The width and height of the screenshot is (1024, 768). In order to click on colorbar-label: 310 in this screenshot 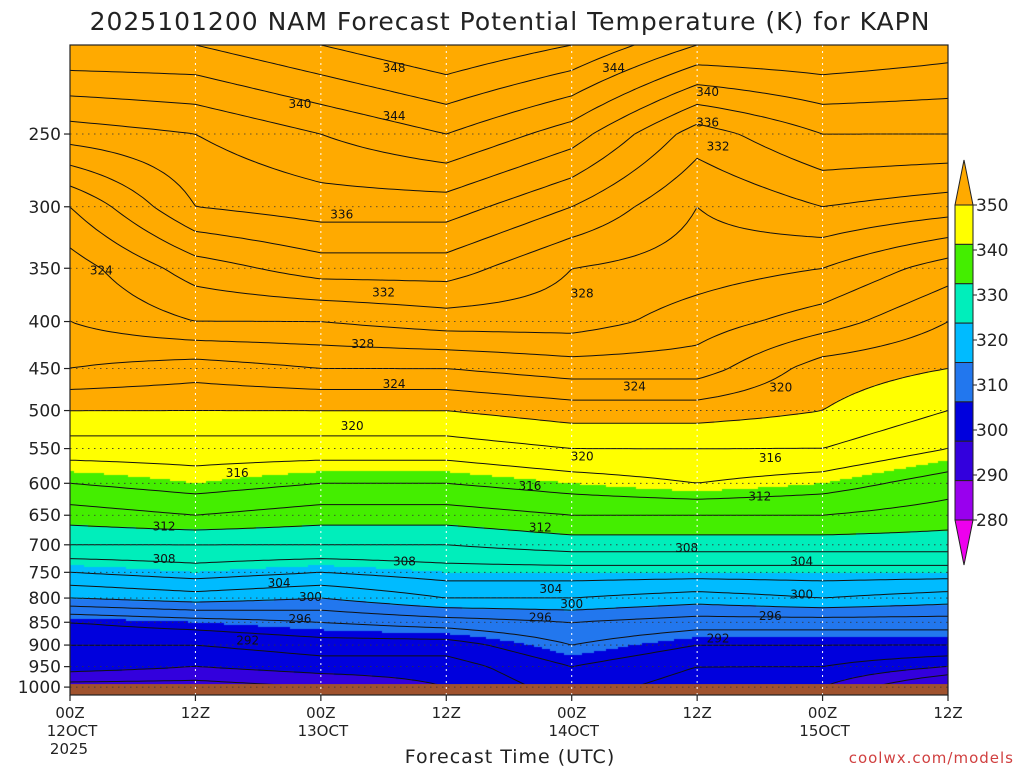, I will do `click(992, 386)`.